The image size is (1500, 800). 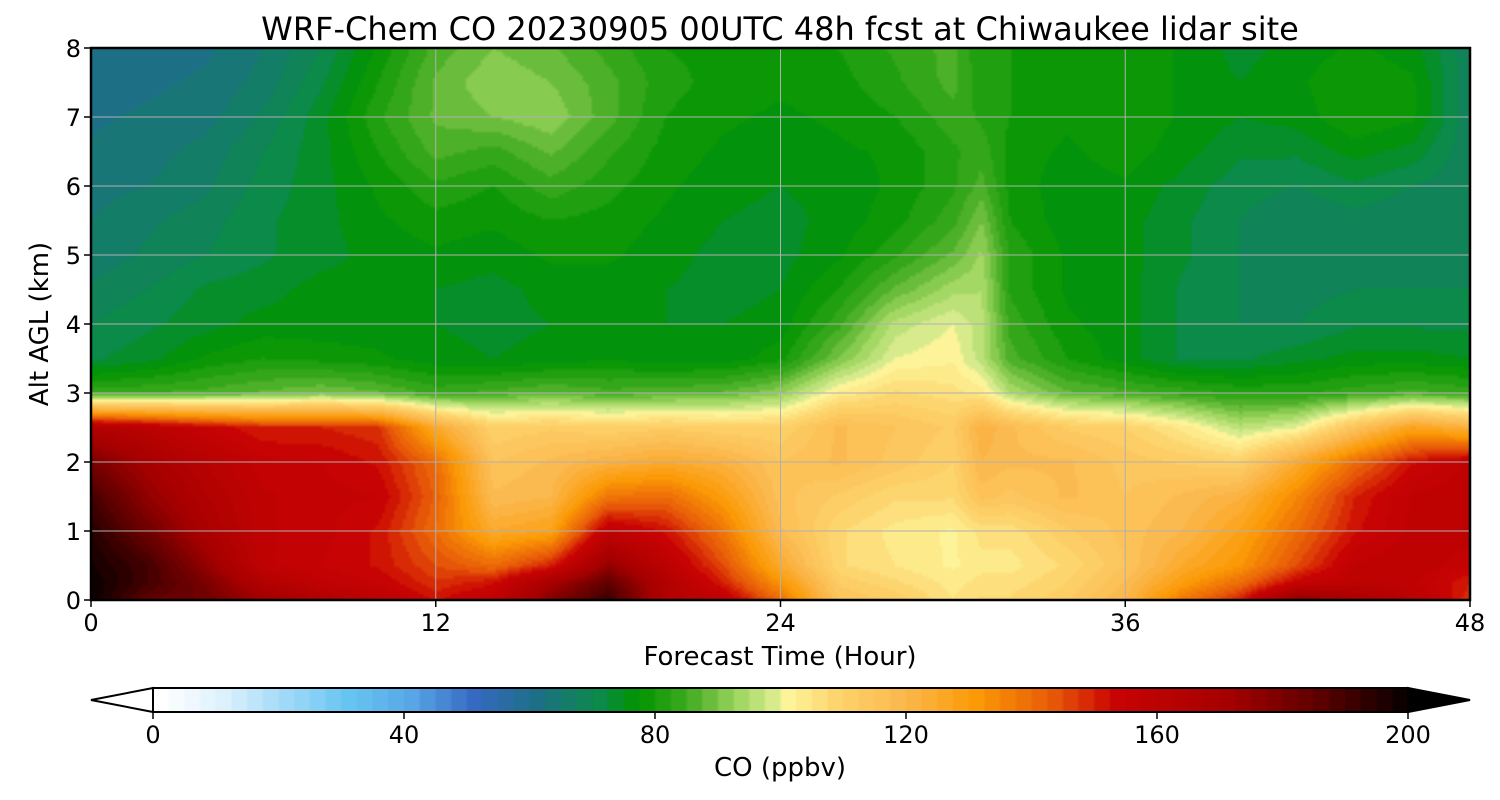 What do you see at coordinates (435, 623) in the screenshot?
I see `x-tick-label: 12` at bounding box center [435, 623].